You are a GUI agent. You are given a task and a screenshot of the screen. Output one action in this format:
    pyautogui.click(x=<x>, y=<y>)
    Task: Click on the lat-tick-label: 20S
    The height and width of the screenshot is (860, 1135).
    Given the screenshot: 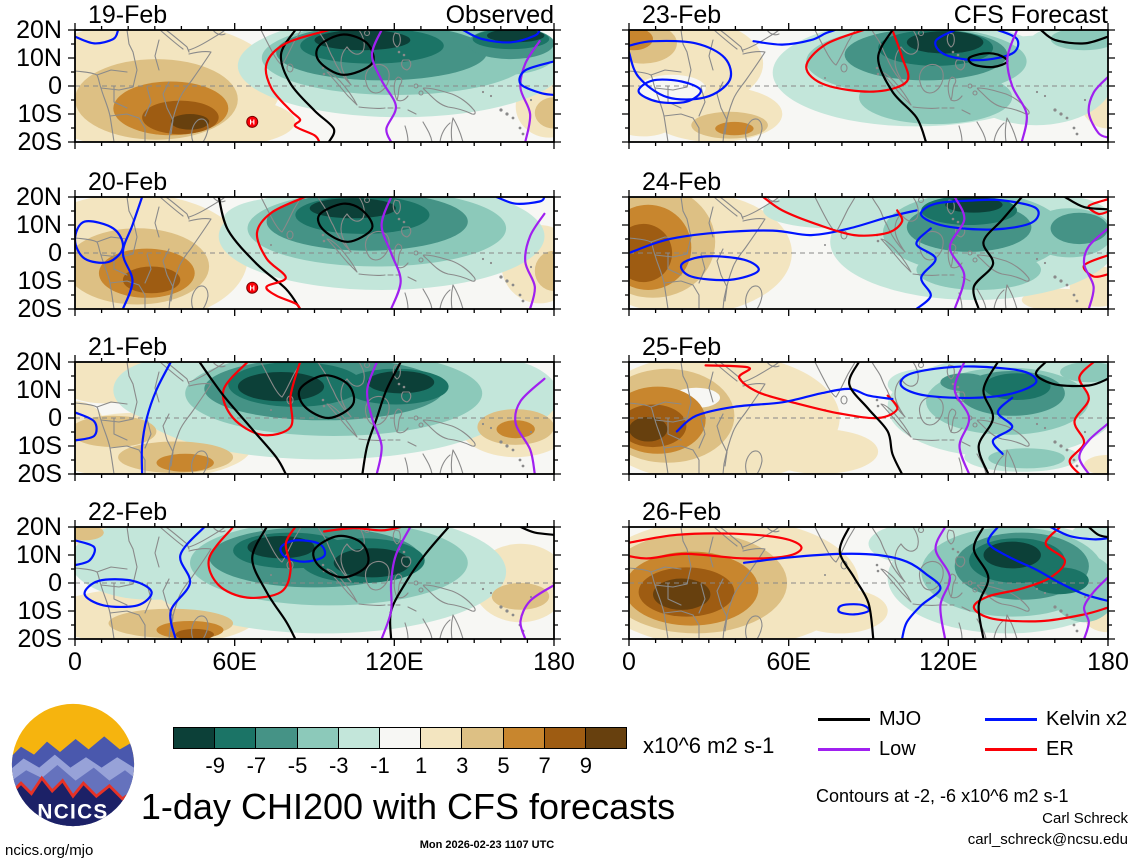 What is the action you would take?
    pyautogui.click(x=39, y=309)
    